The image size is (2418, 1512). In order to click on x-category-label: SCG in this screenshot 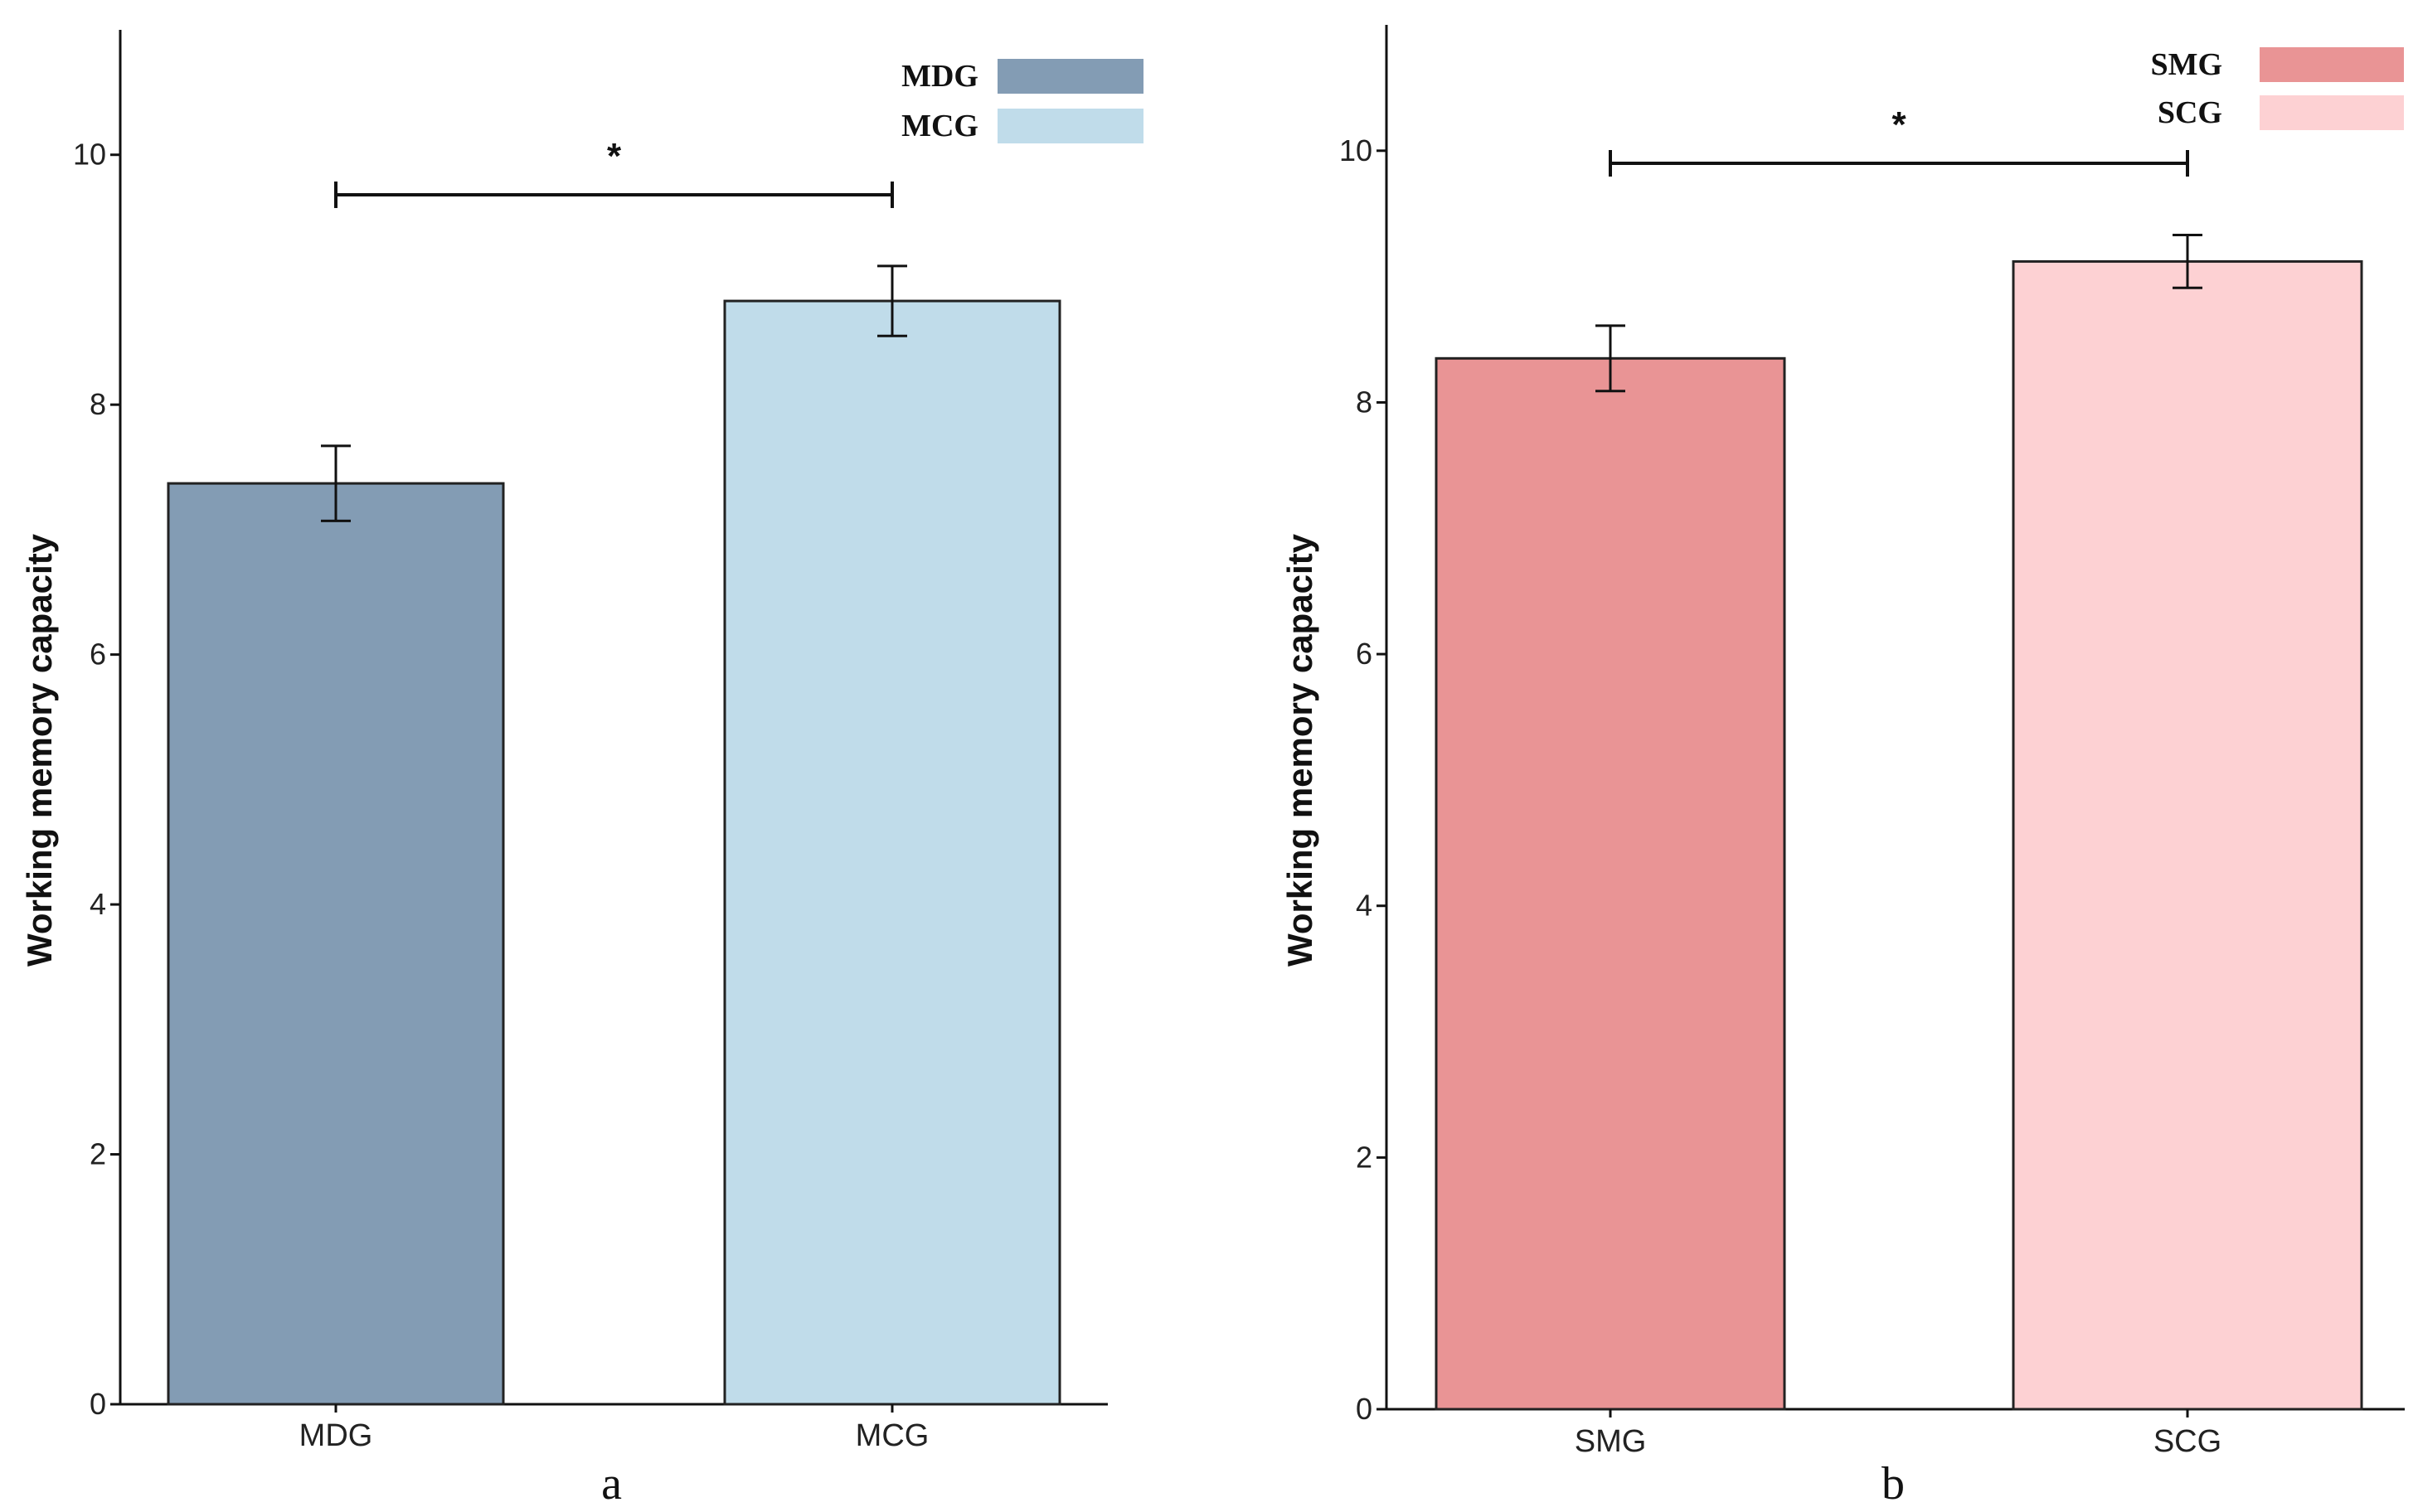, I will do `click(2187, 1441)`.